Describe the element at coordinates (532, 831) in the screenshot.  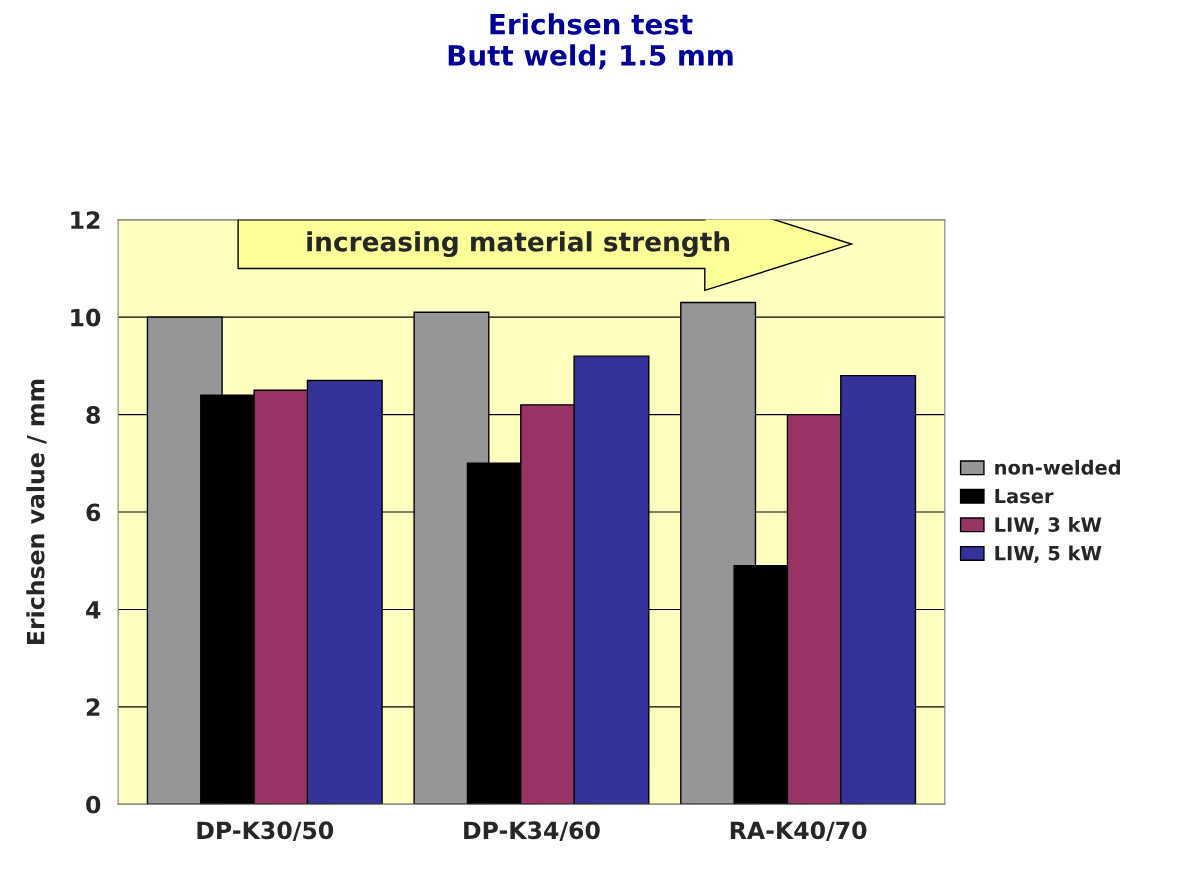
I see `x-tick-label: DP-K34/60` at that location.